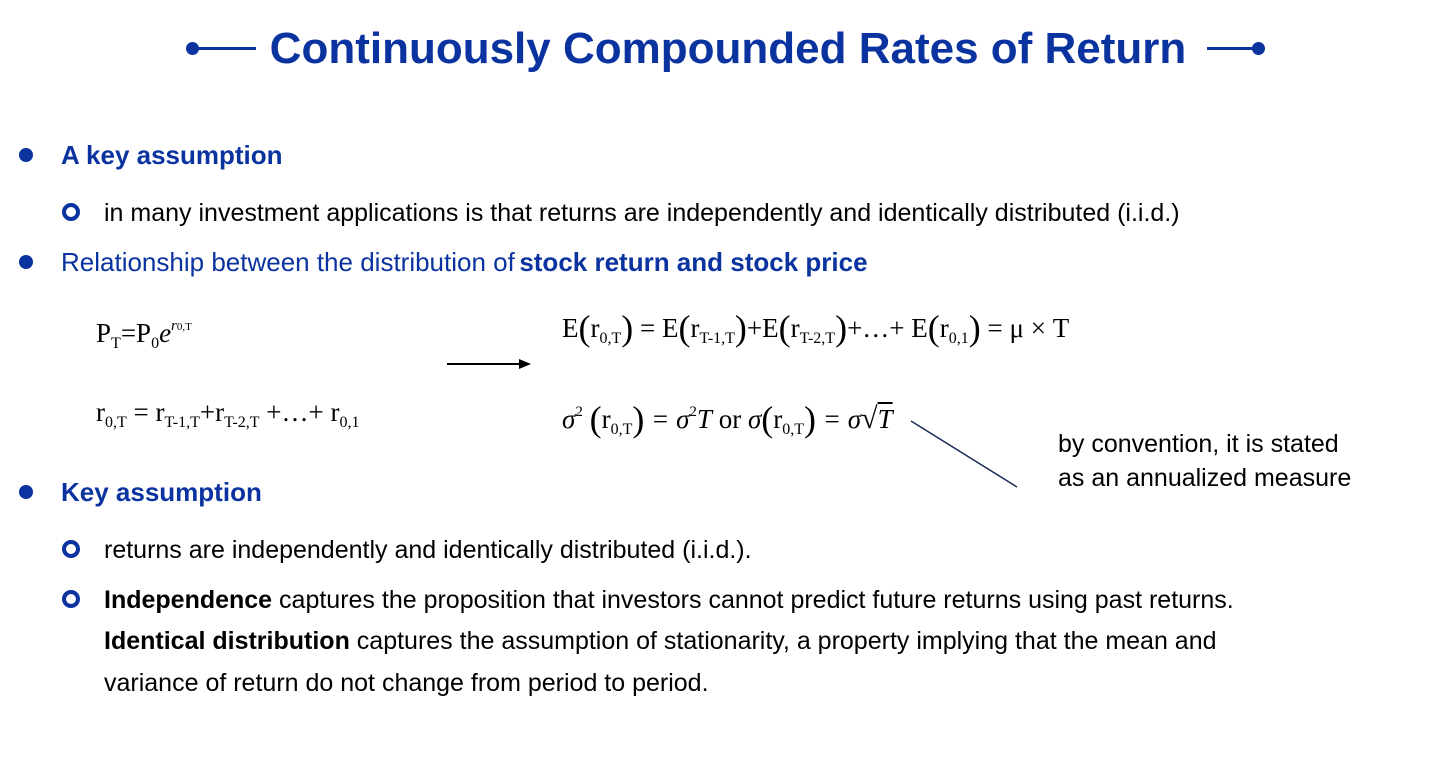 Image resolution: width=1456 pixels, height=783 pixels. What do you see at coordinates (161, 492) in the screenshot?
I see `section3-heading: Key assumption` at bounding box center [161, 492].